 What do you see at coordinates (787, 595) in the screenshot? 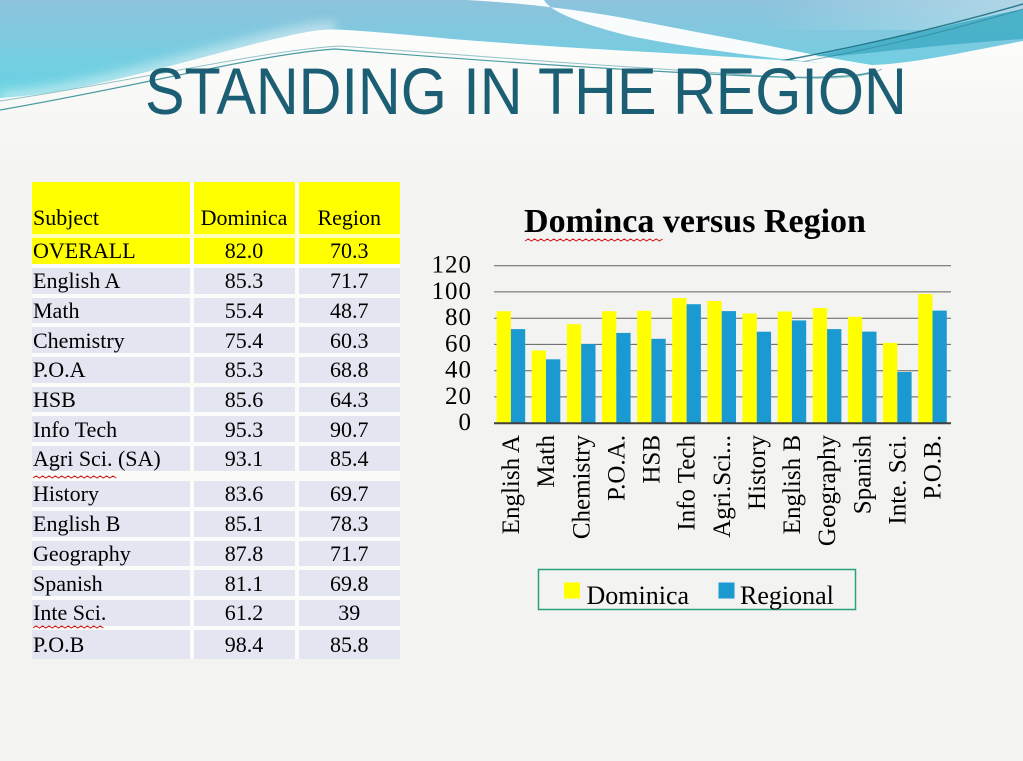
I see `svg-text: Regional` at bounding box center [787, 595].